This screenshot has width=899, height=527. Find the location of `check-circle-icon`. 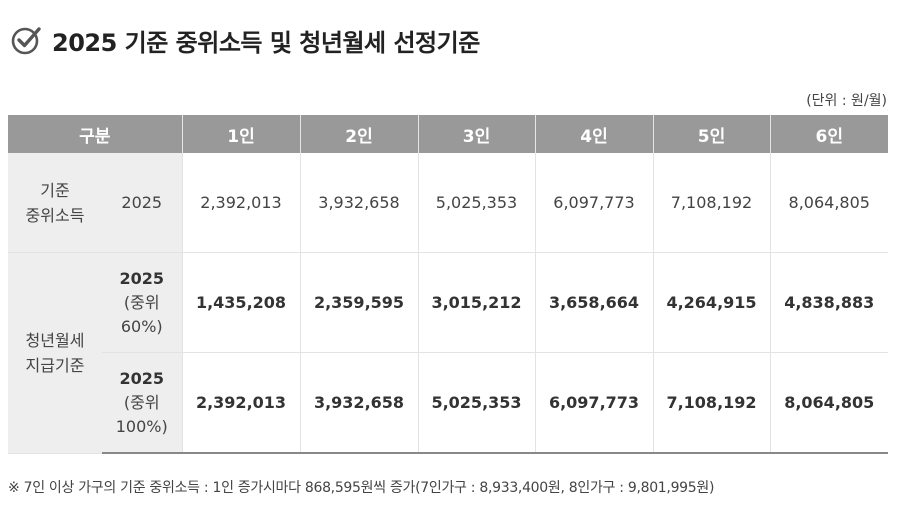

check-circle-icon is located at coordinates (26, 41).